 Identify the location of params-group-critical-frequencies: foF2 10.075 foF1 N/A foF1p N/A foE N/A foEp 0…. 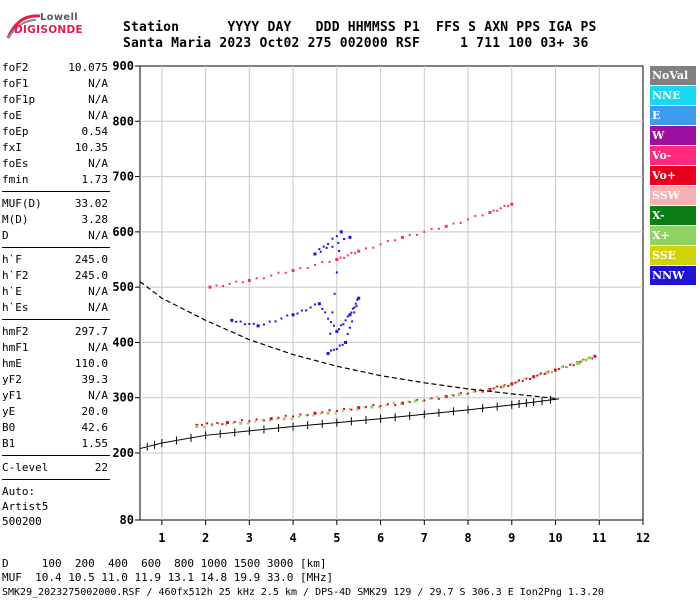
(56, 124).